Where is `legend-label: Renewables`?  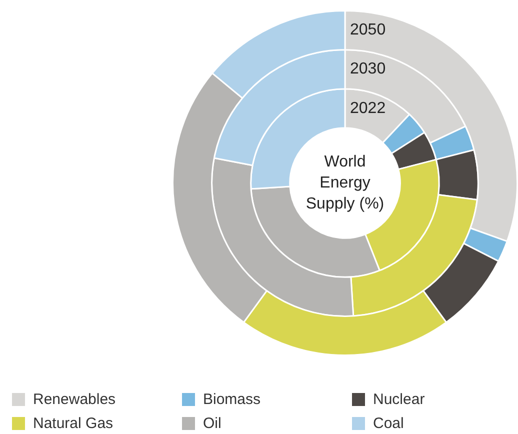
legend-label: Renewables is located at coordinates (74, 399).